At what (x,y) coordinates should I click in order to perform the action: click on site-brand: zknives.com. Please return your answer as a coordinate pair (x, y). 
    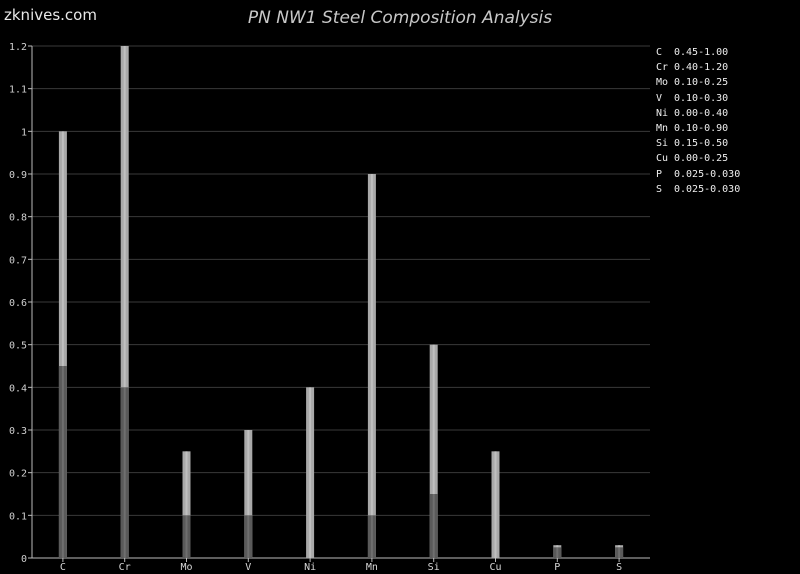
    Looking at the image, I should click on (50, 15).